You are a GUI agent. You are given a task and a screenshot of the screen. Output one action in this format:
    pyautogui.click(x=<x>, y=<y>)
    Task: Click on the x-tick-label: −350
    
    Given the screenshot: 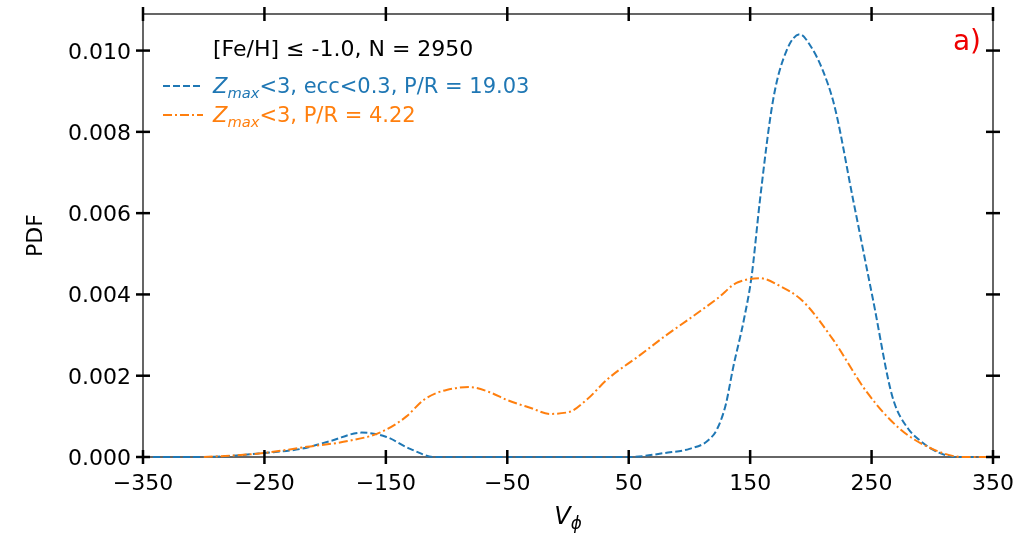 What is the action you would take?
    pyautogui.click(x=143, y=482)
    